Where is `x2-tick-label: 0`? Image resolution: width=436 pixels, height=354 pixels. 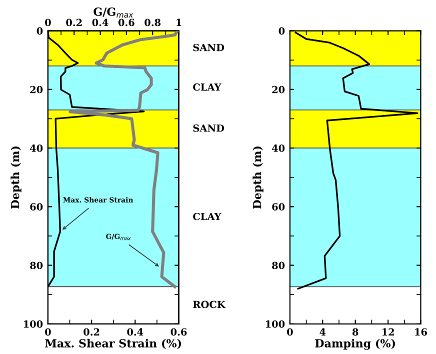 x2-tick-label: 0 is located at coordinates (48, 22).